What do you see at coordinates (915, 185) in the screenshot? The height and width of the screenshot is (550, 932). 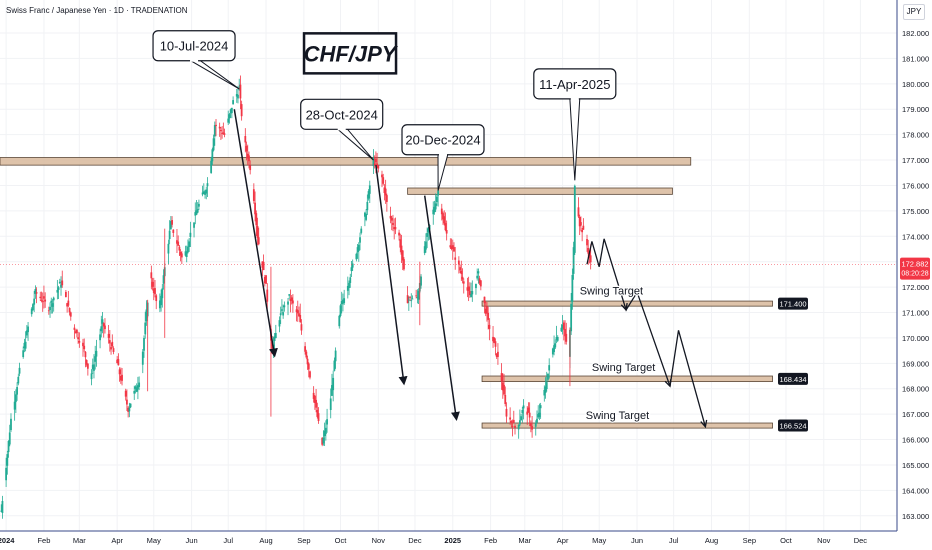 I see `y-tick-label: 176.000` at bounding box center [915, 185].